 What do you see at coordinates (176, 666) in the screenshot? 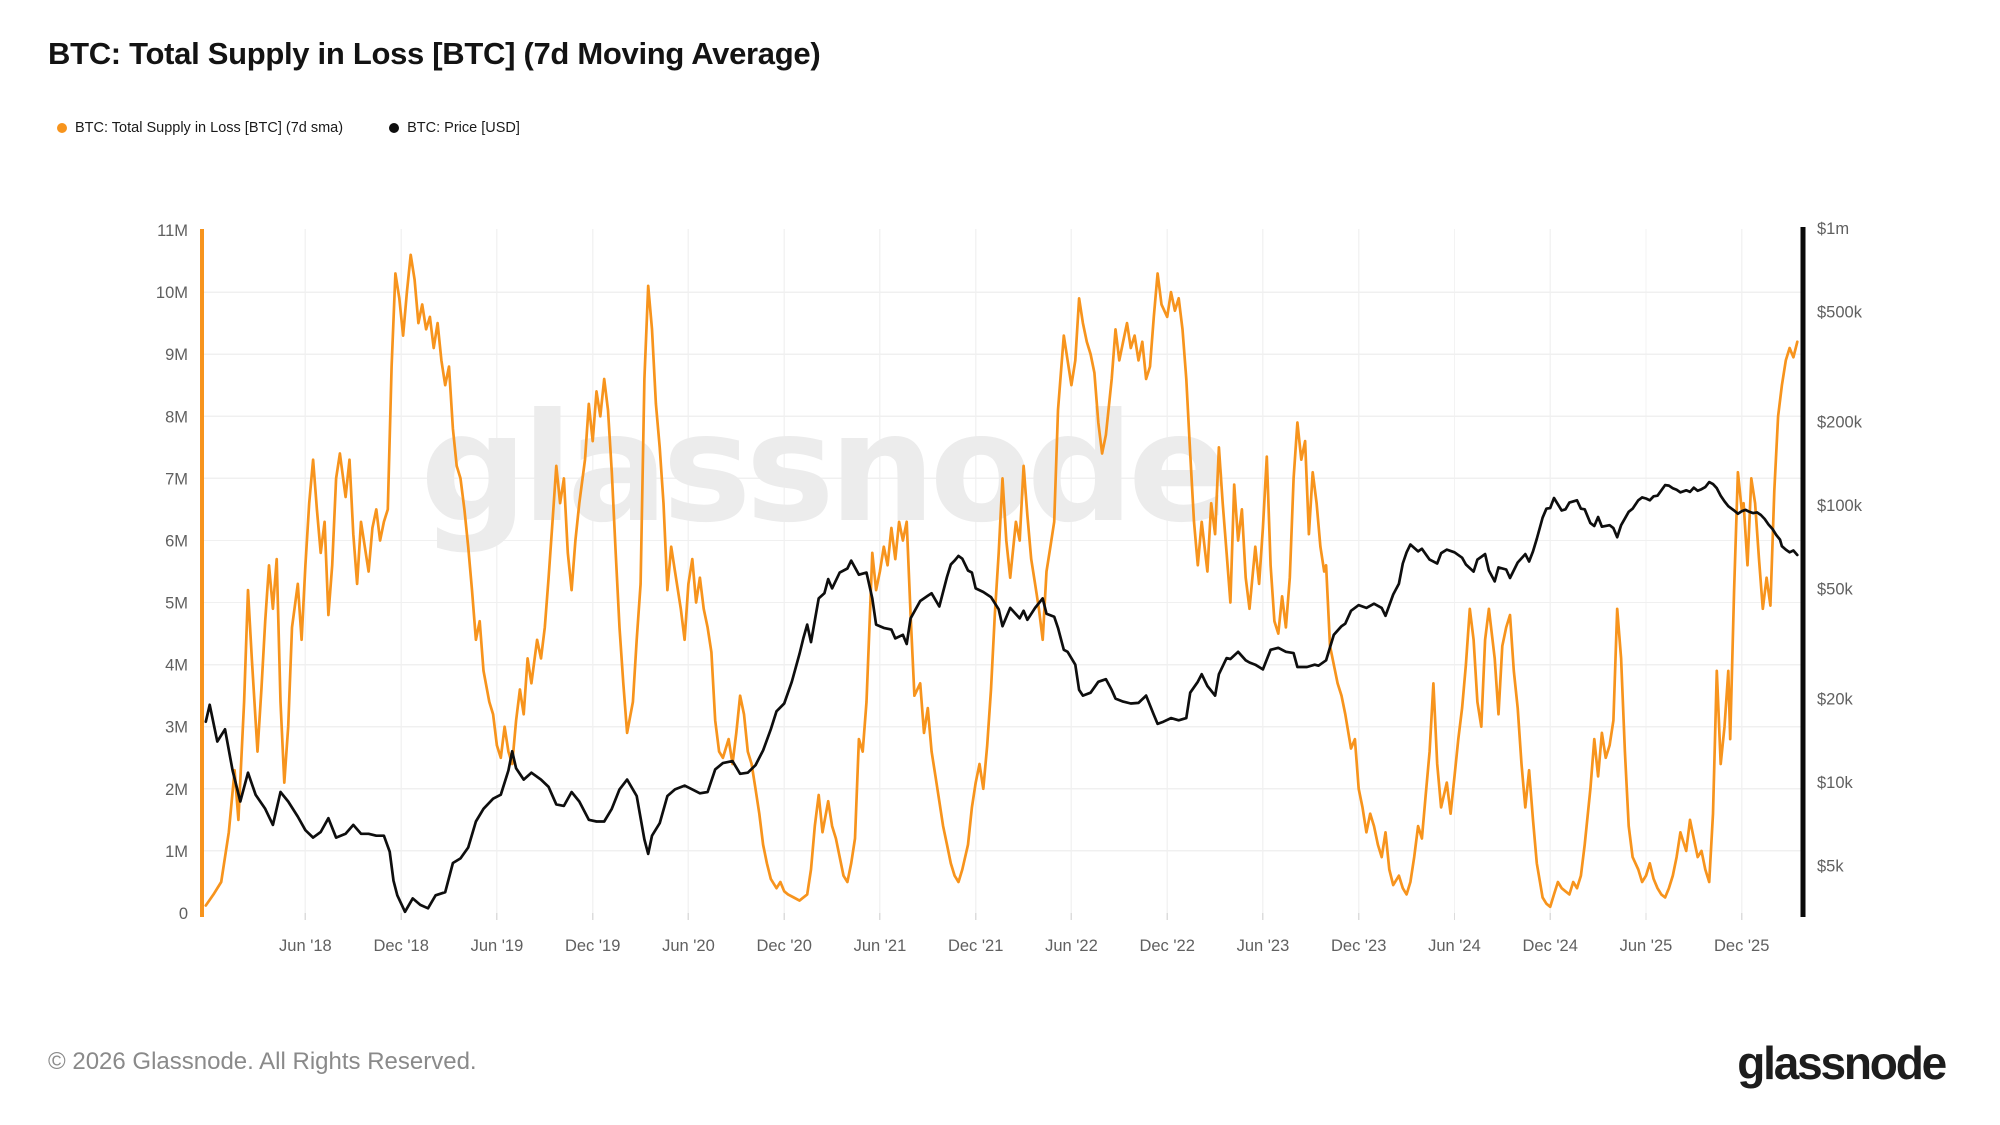
I see `left-axis-label: 4M` at bounding box center [176, 666].